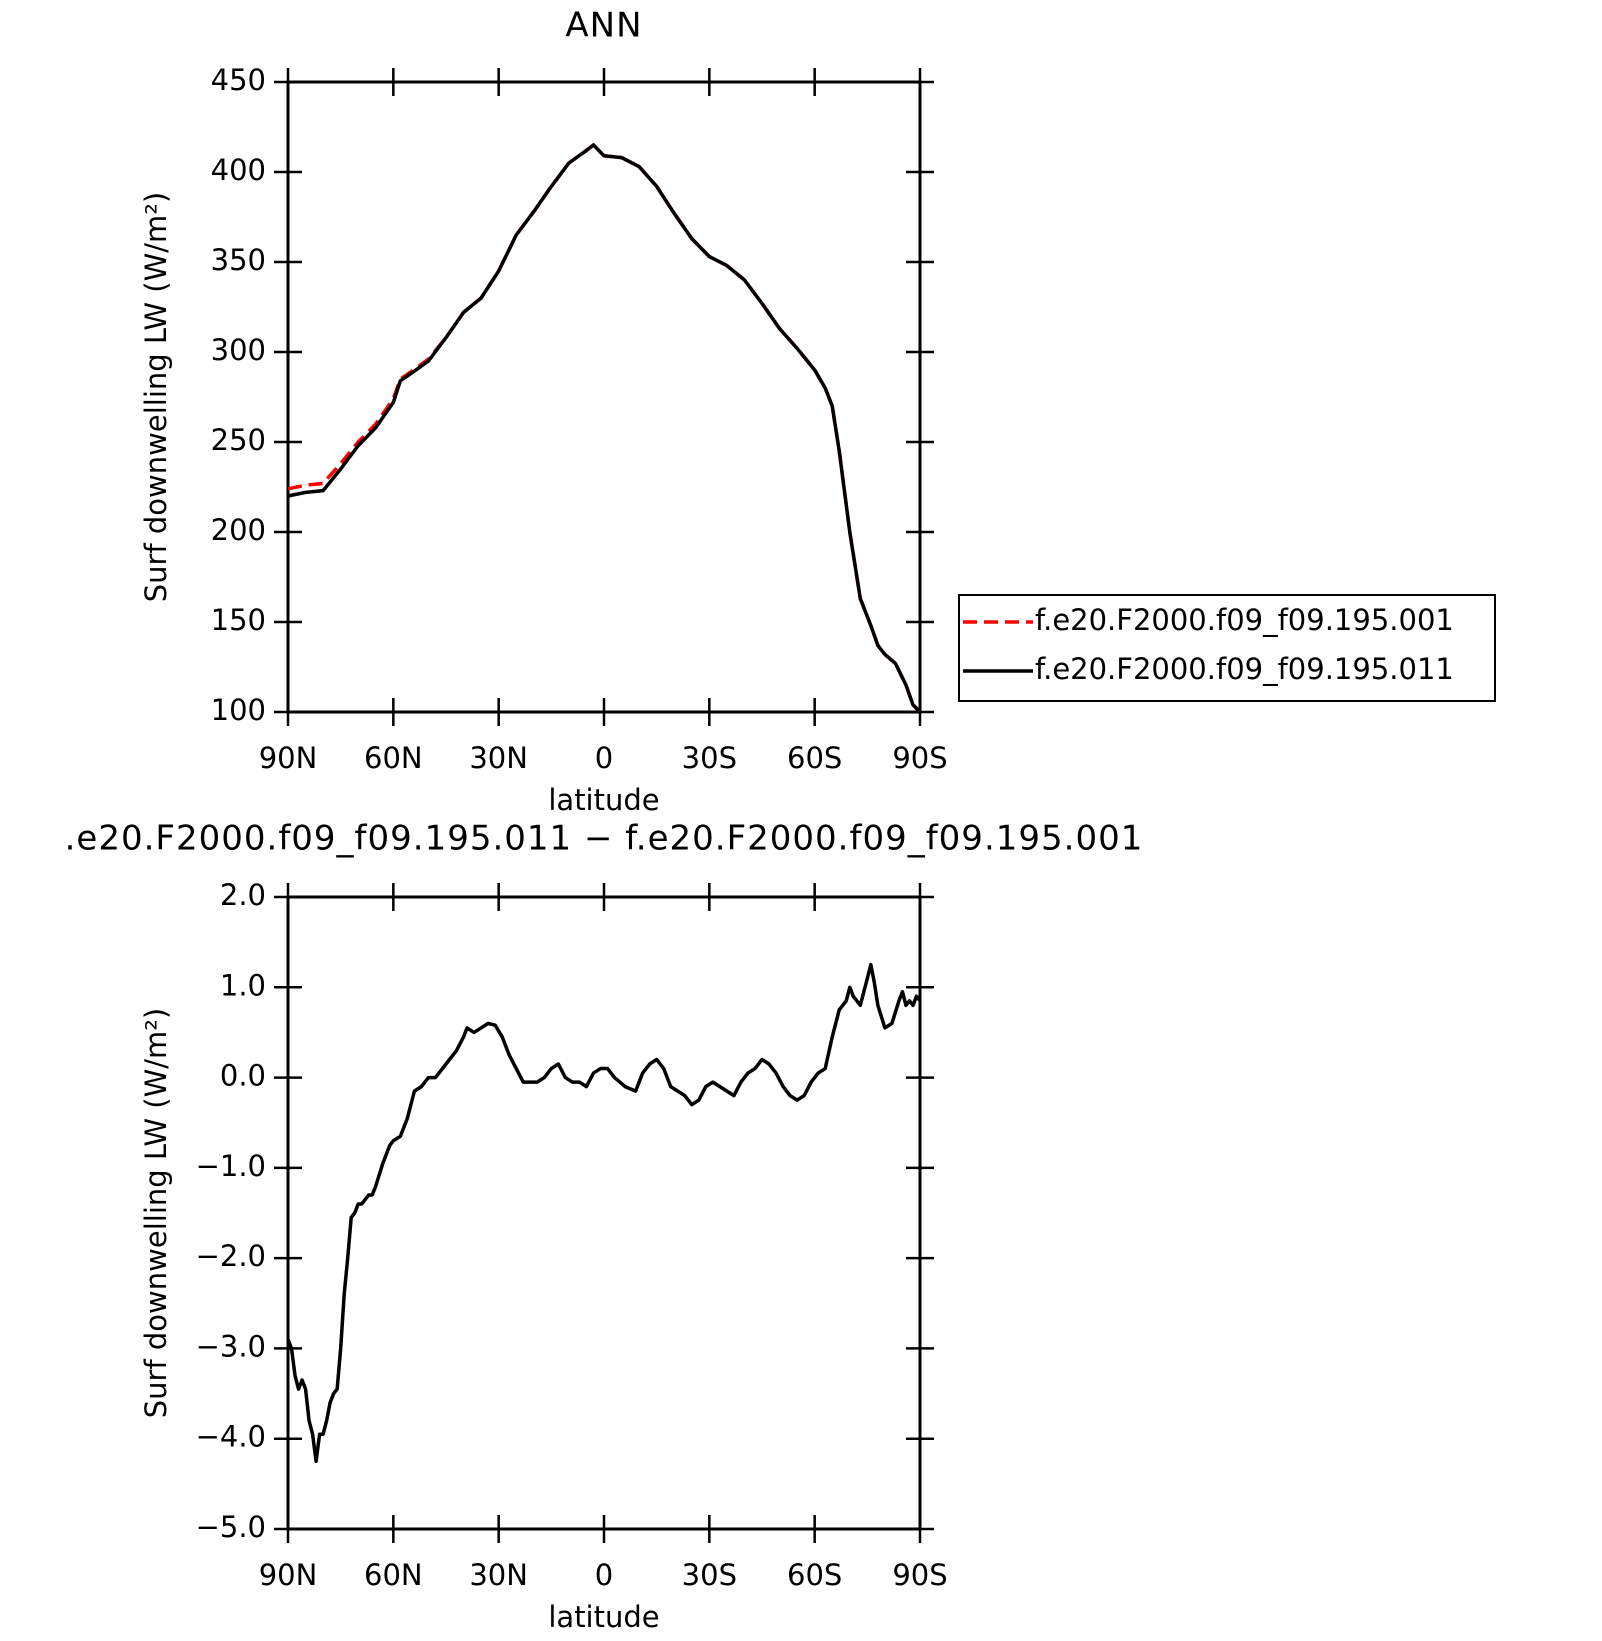 The width and height of the screenshot is (1602, 1641). Describe the element at coordinates (238, 170) in the screenshot. I see `y-tick-label: 400` at that location.